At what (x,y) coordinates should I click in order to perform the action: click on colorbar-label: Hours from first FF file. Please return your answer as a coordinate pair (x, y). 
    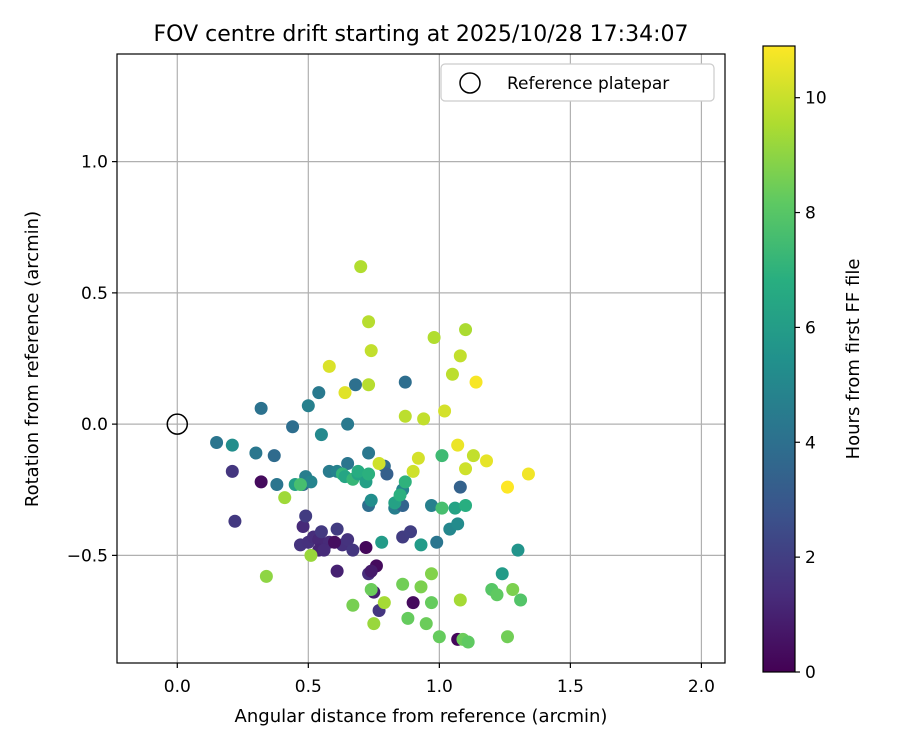
    Looking at the image, I should click on (853, 359).